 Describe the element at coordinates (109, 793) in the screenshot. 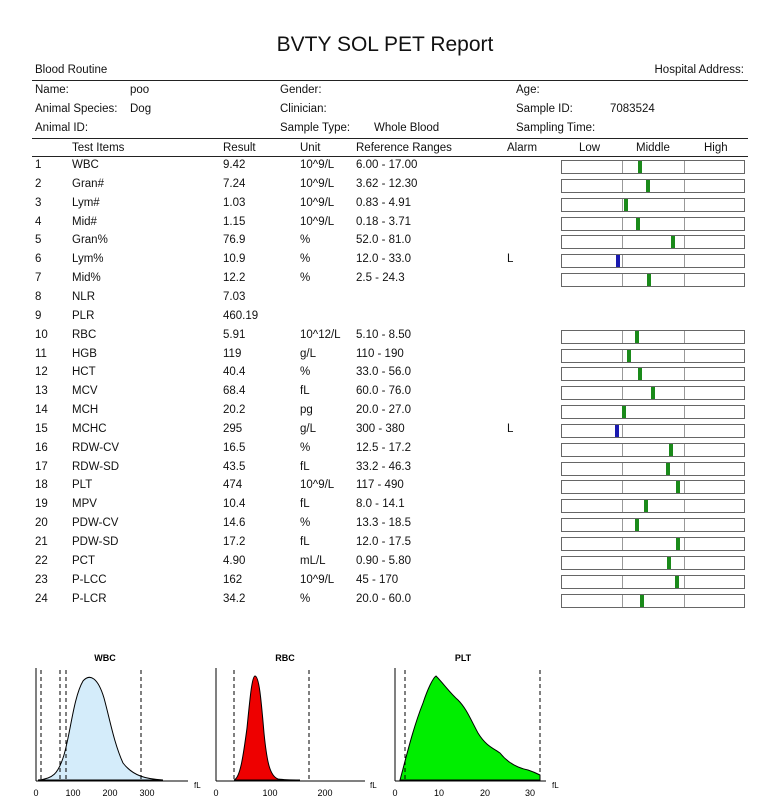

I see `wbc-tick: 200` at that location.